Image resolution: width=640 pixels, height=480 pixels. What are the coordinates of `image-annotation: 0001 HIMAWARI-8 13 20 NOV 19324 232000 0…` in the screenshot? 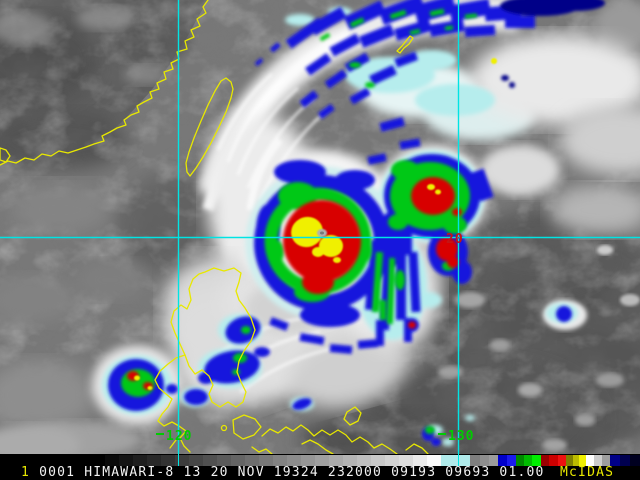 It's located at (292, 472).